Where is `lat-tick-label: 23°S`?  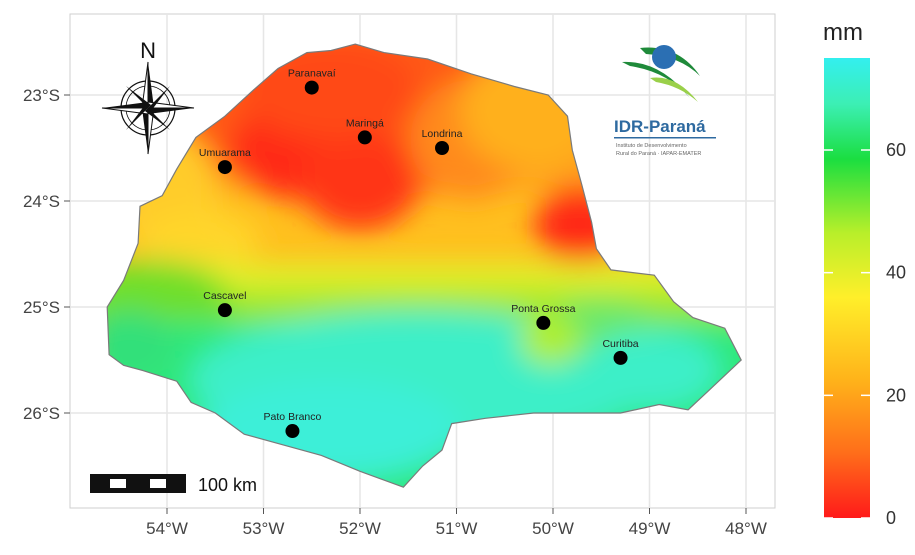
lat-tick-label: 23°S is located at coordinates (41, 95).